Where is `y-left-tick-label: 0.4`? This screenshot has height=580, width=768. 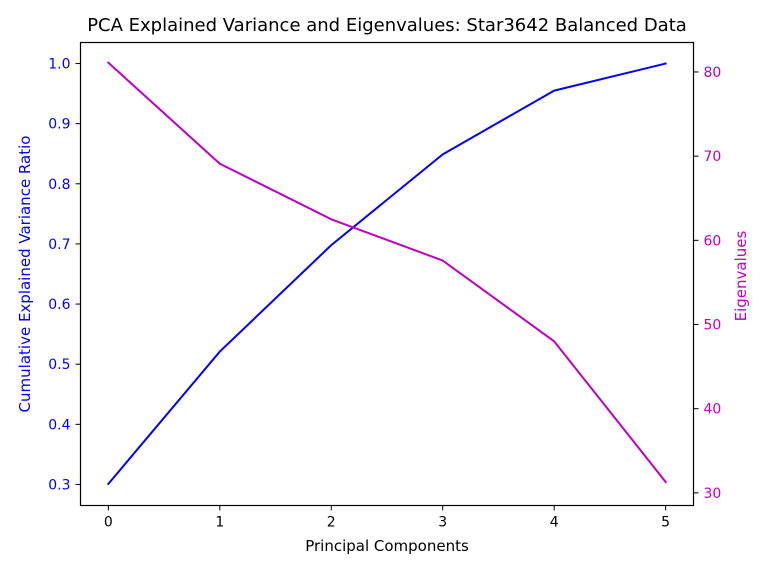 y-left-tick-label: 0.4 is located at coordinates (59, 425).